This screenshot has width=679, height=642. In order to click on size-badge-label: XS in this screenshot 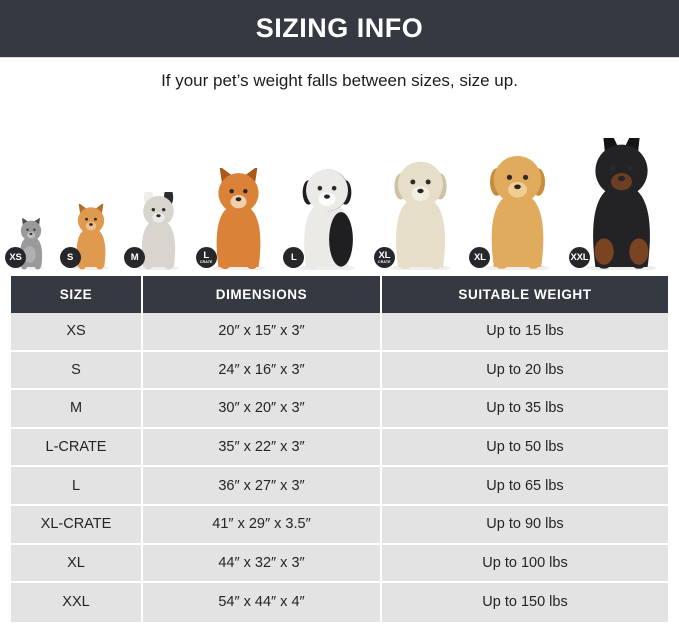, I will do `click(15, 257)`.